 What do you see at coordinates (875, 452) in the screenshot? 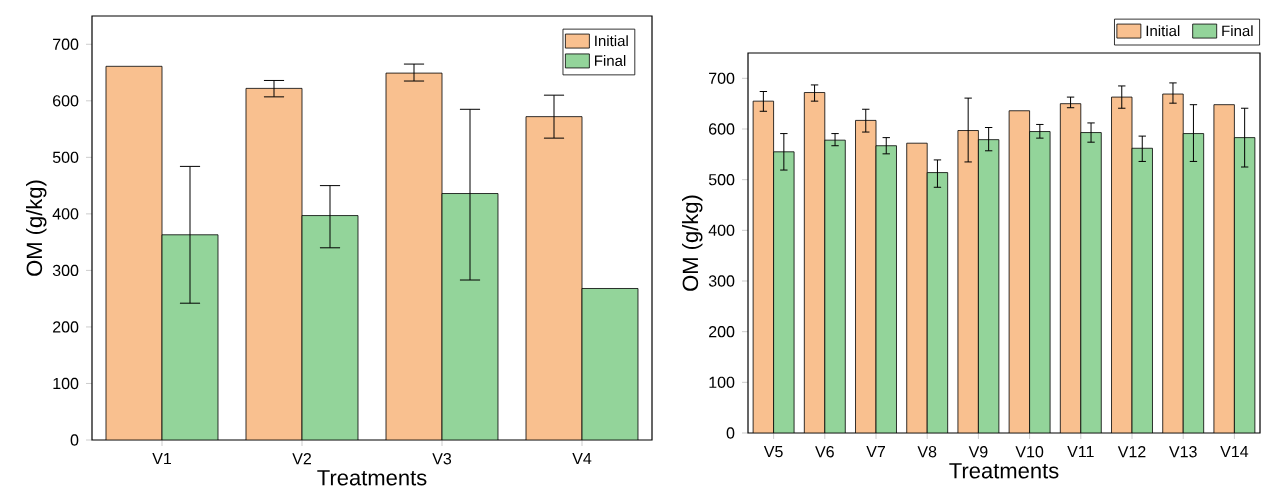
I see `x-tick-label: V7` at bounding box center [875, 452].